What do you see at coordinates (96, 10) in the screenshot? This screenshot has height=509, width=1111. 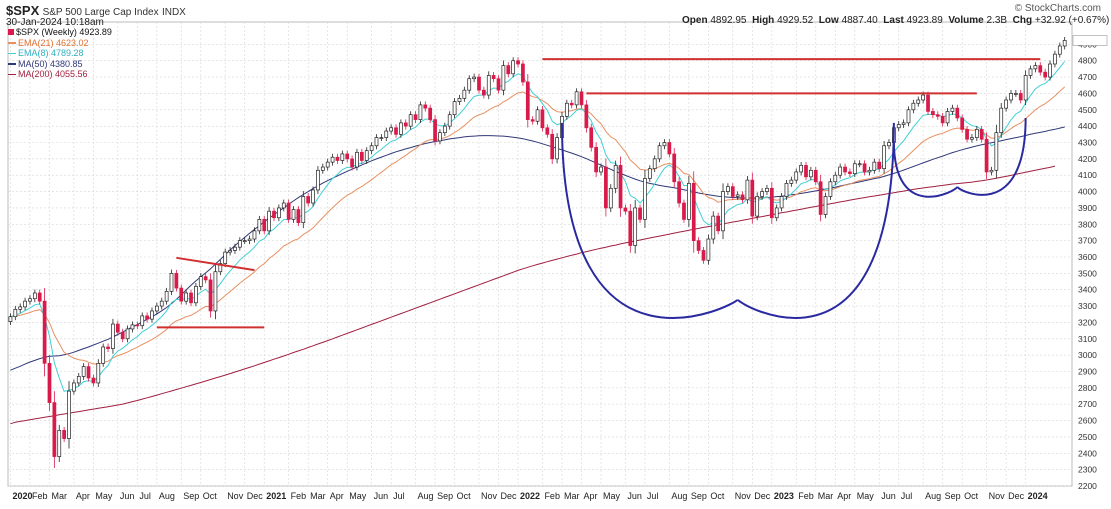 I see `chart-header: $SPX S&P 500 Large Cap Index INDX` at bounding box center [96, 10].